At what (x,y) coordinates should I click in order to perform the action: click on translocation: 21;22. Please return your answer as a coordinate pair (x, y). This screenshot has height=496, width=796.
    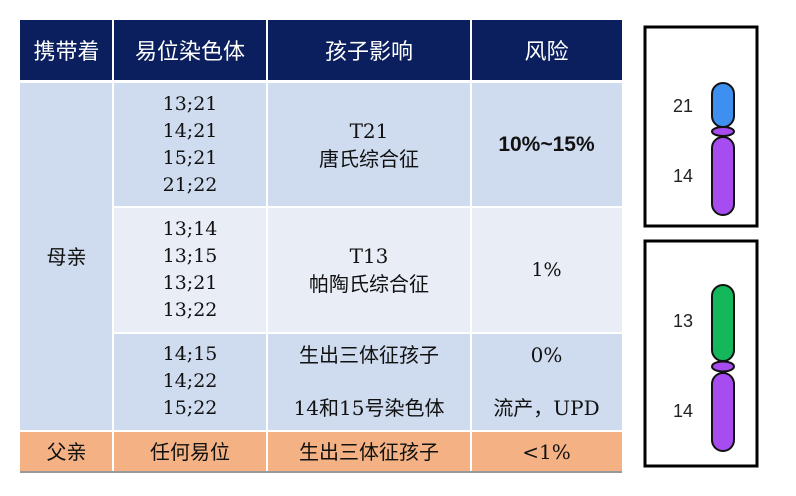
    Looking at the image, I should click on (190, 185).